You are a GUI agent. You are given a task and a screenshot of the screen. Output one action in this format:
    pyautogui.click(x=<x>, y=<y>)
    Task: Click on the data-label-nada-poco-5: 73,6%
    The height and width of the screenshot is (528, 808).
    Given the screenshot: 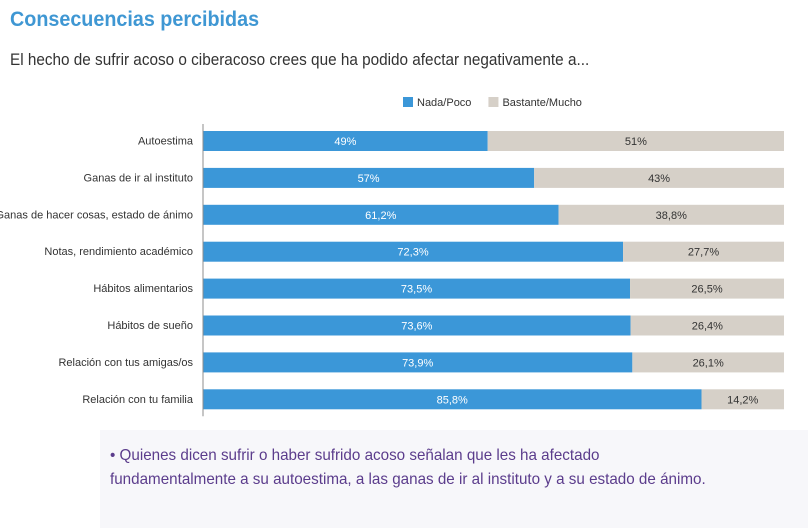 What is the action you would take?
    pyautogui.click(x=416, y=327)
    